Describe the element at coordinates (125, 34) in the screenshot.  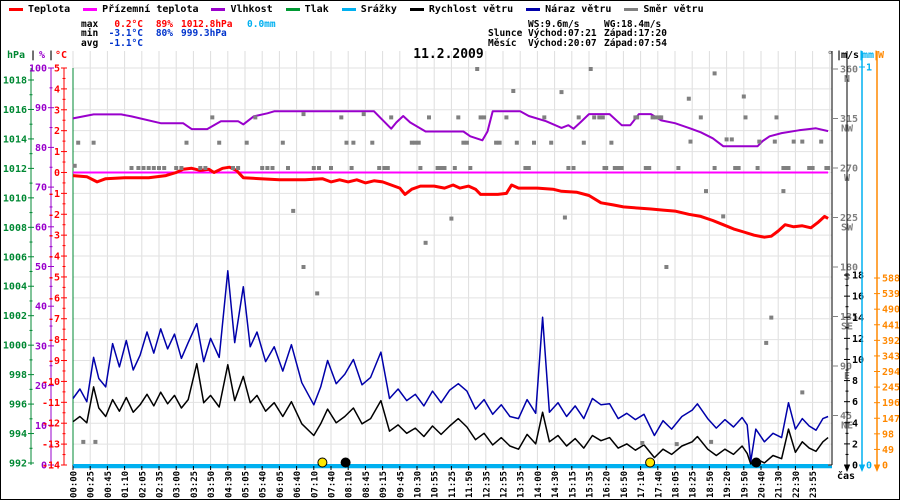
I see `min-temp: -3.1°C` at that location.